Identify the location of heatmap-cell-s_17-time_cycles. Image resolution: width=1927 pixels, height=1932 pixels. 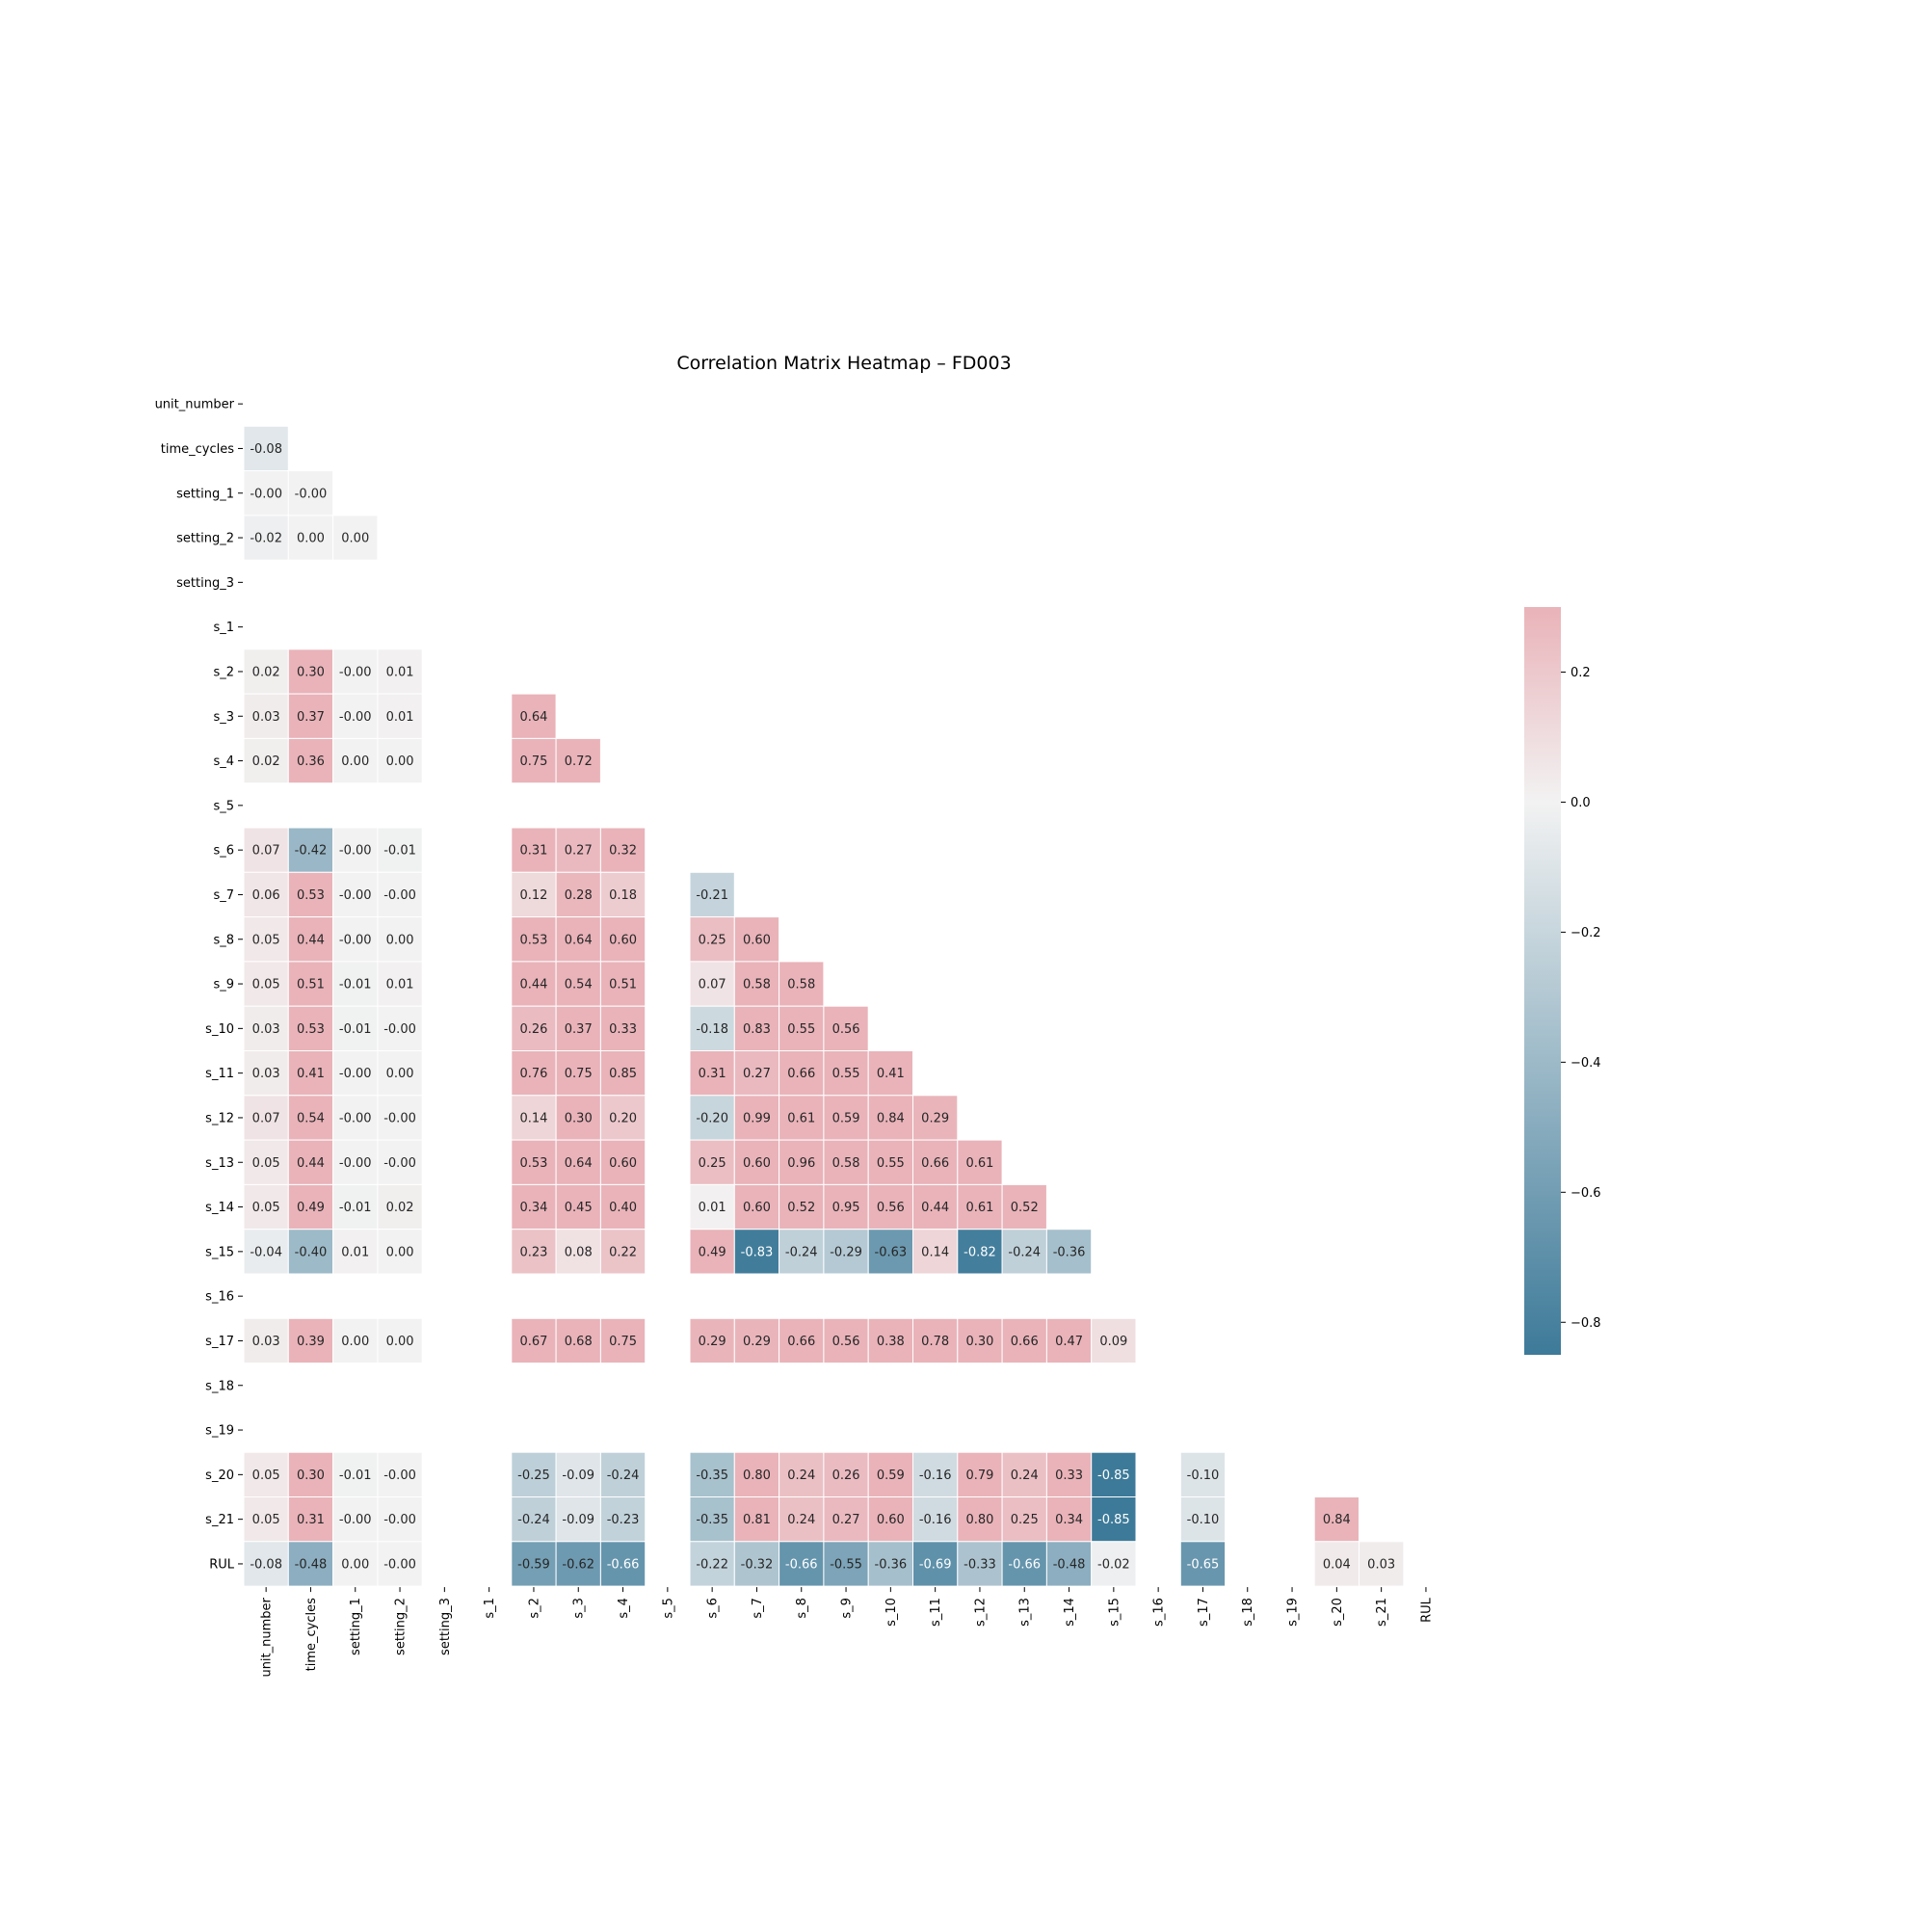
(310, 1340).